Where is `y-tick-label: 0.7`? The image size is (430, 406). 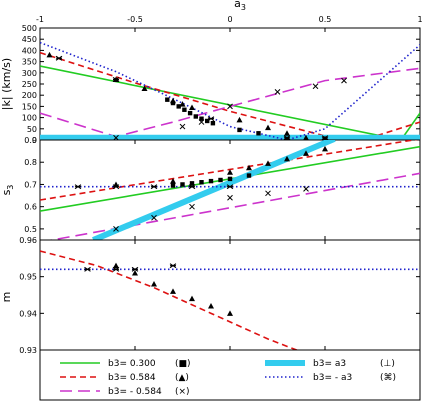 y-tick-label: 0.7 is located at coordinates (30, 184).